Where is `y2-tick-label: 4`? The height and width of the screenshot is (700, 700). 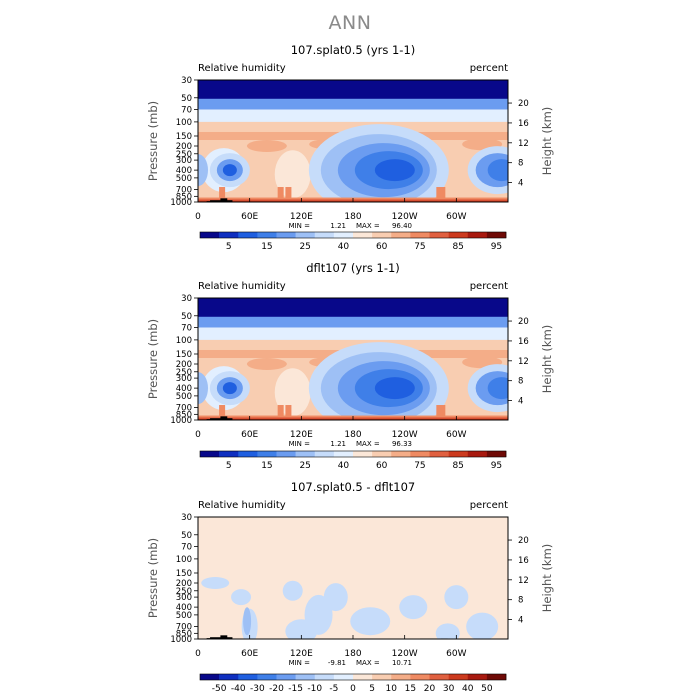 y2-tick-label: 4 is located at coordinates (520, 402).